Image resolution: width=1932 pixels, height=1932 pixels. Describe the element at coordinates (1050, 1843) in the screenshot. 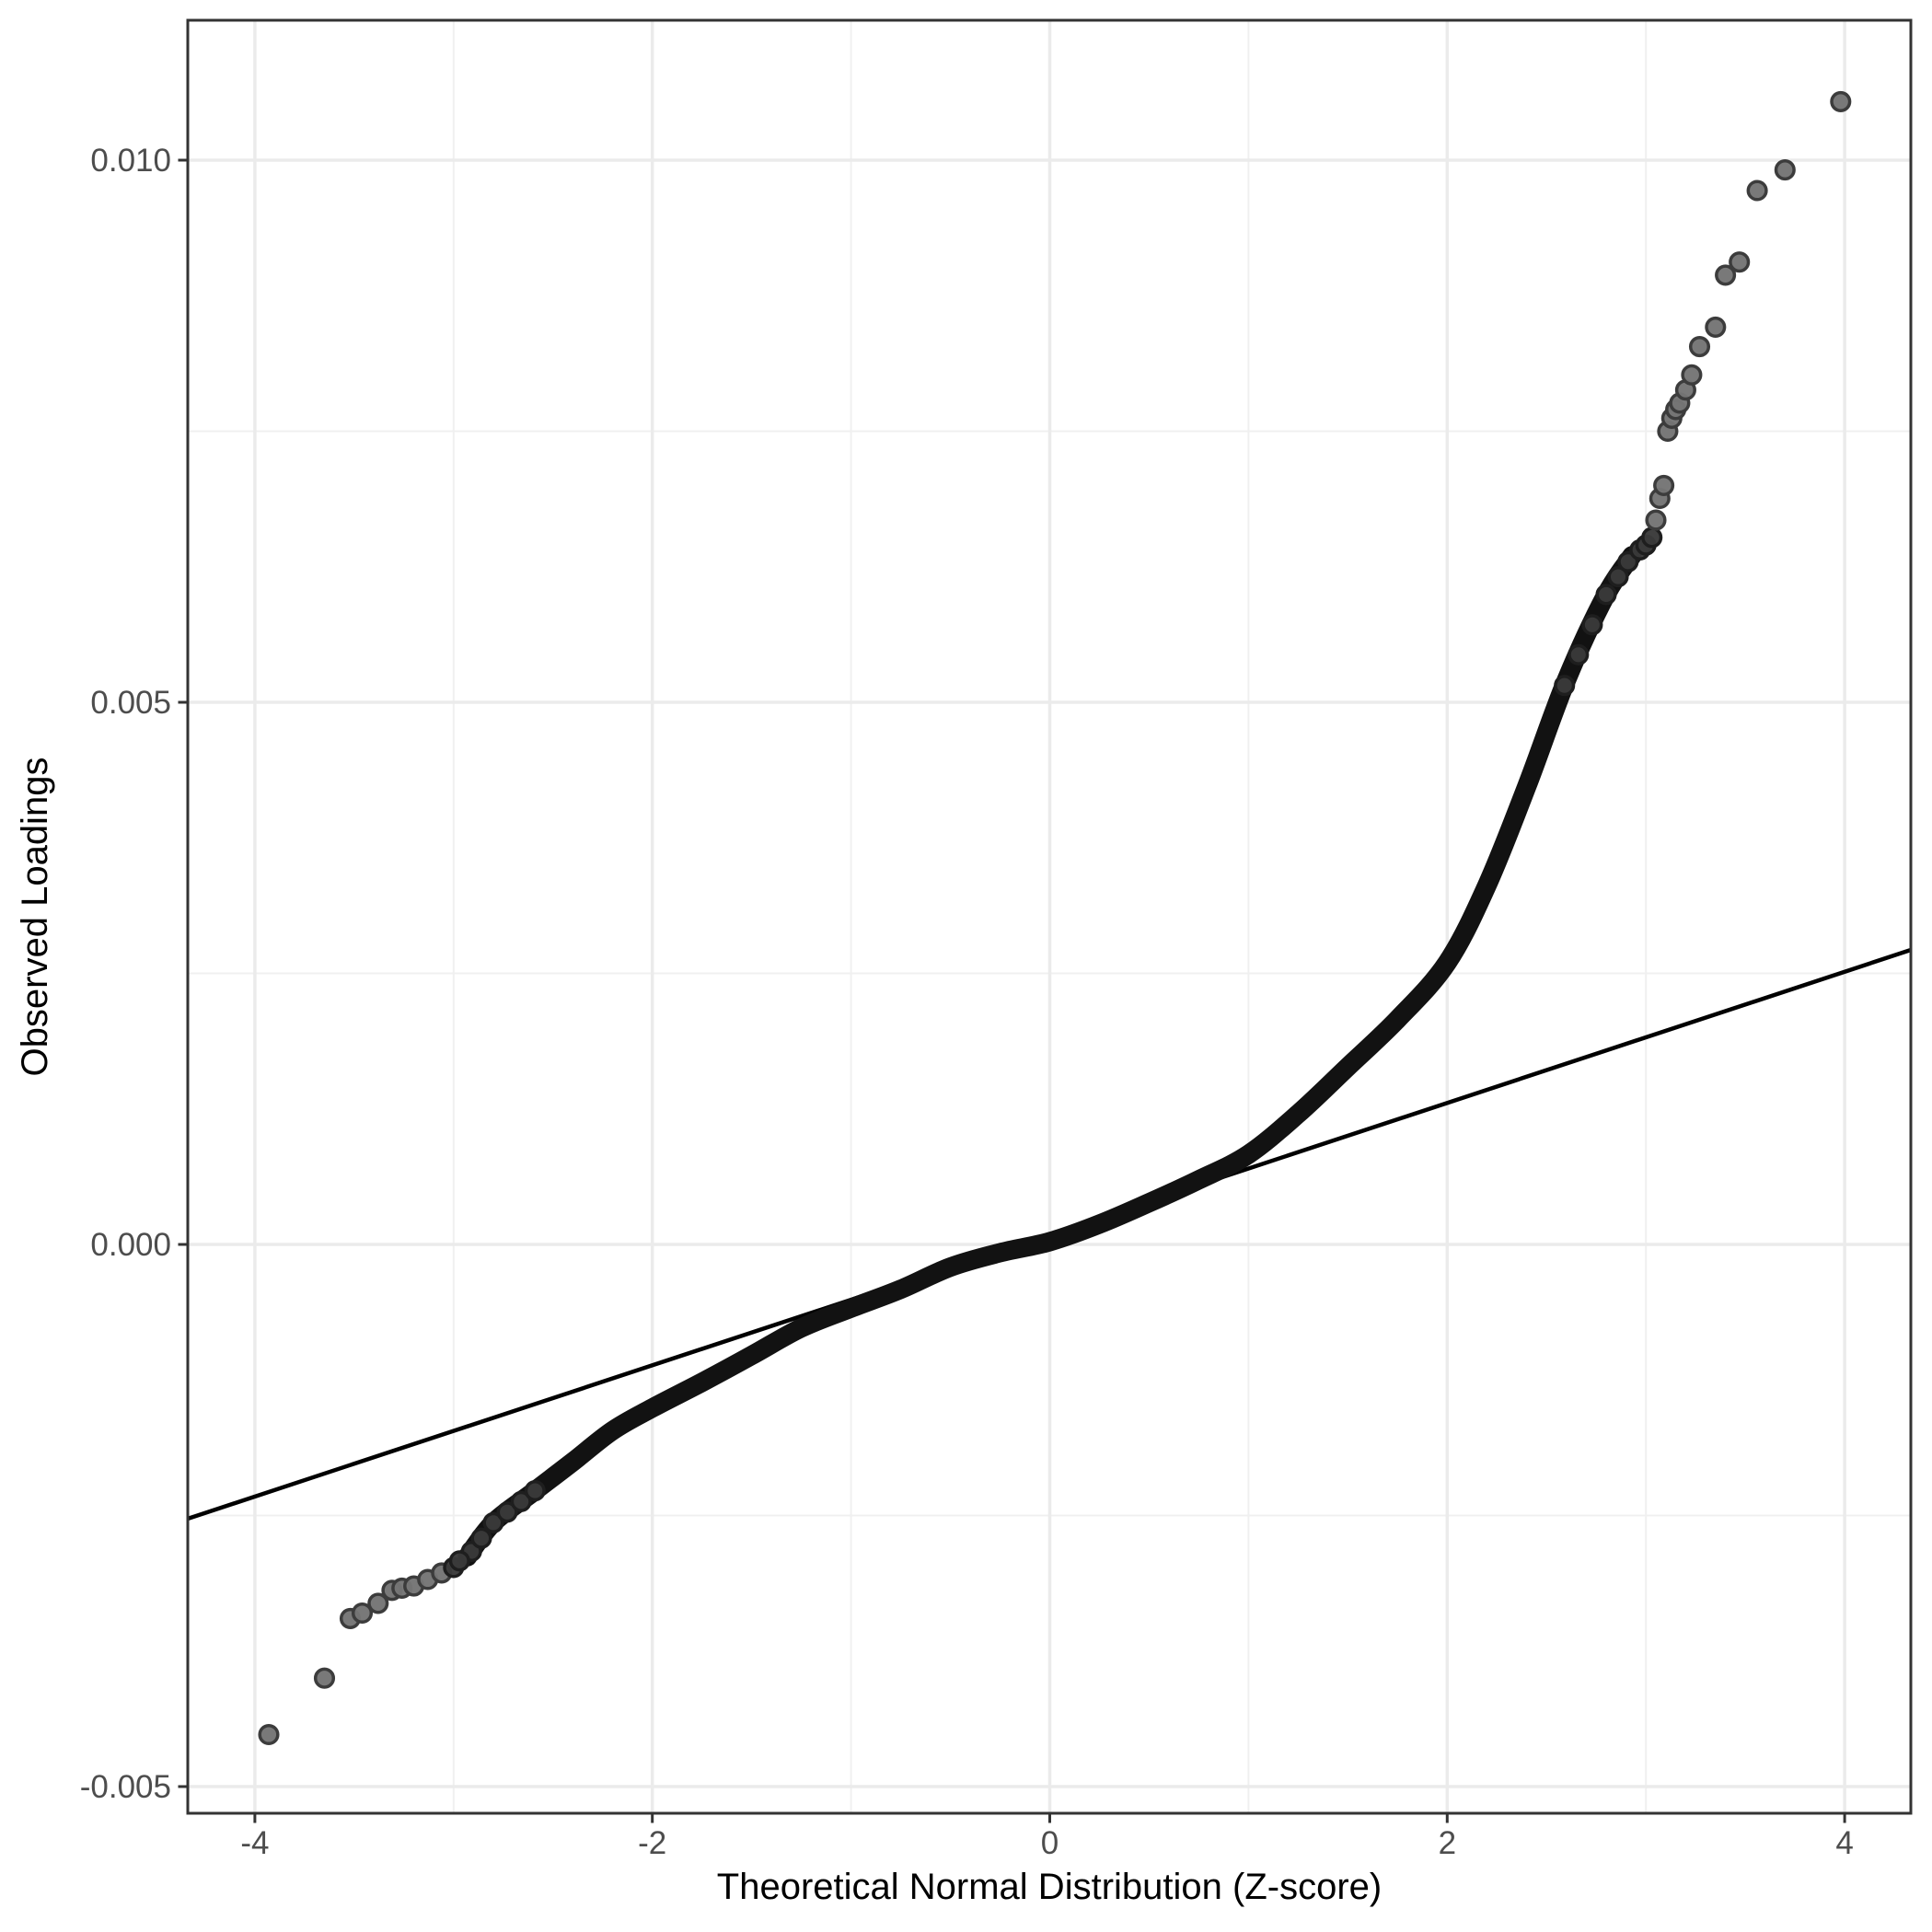

I see `x-tick-label: 0` at that location.